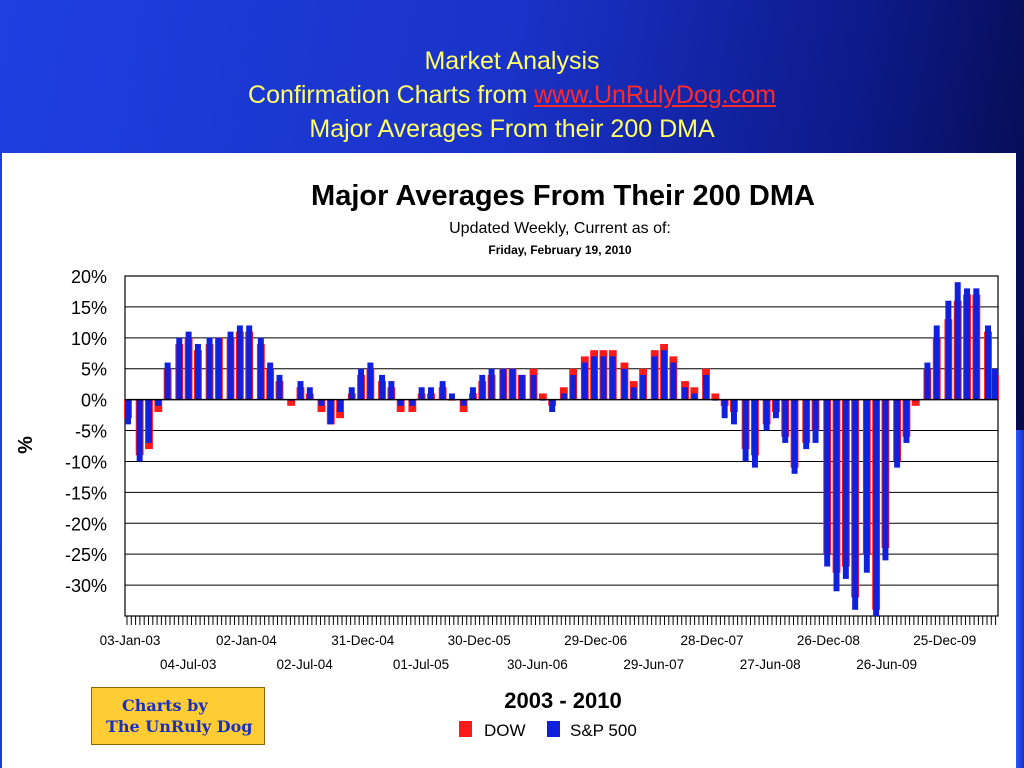  What do you see at coordinates (89, 339) in the screenshot?
I see `y-tick-label: 10%` at bounding box center [89, 339].